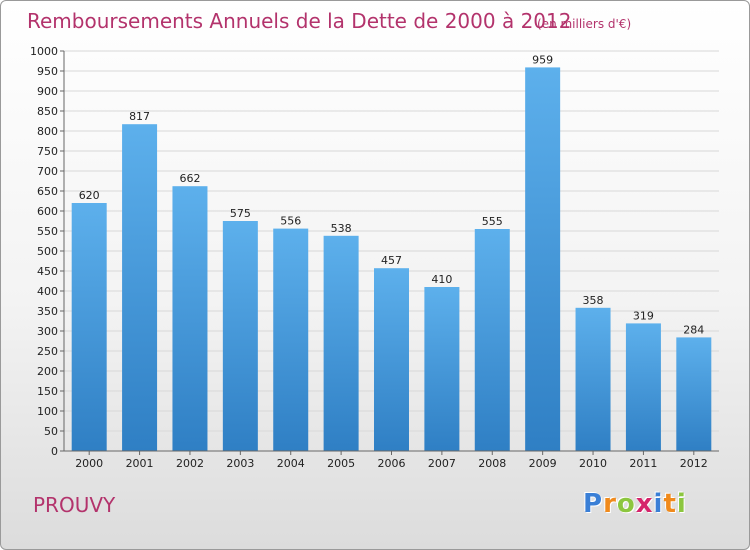 The height and width of the screenshot is (550, 750). Describe the element at coordinates (643, 463) in the screenshot. I see `x-tick-label-2011: 2011` at that location.